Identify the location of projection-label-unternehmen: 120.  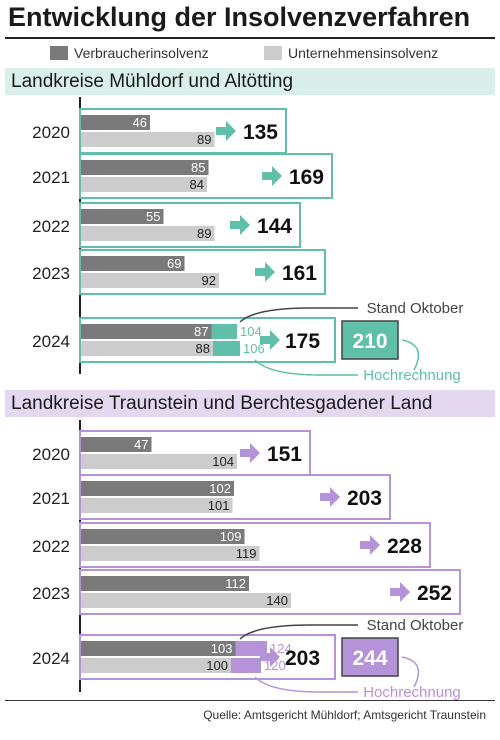
(275, 665).